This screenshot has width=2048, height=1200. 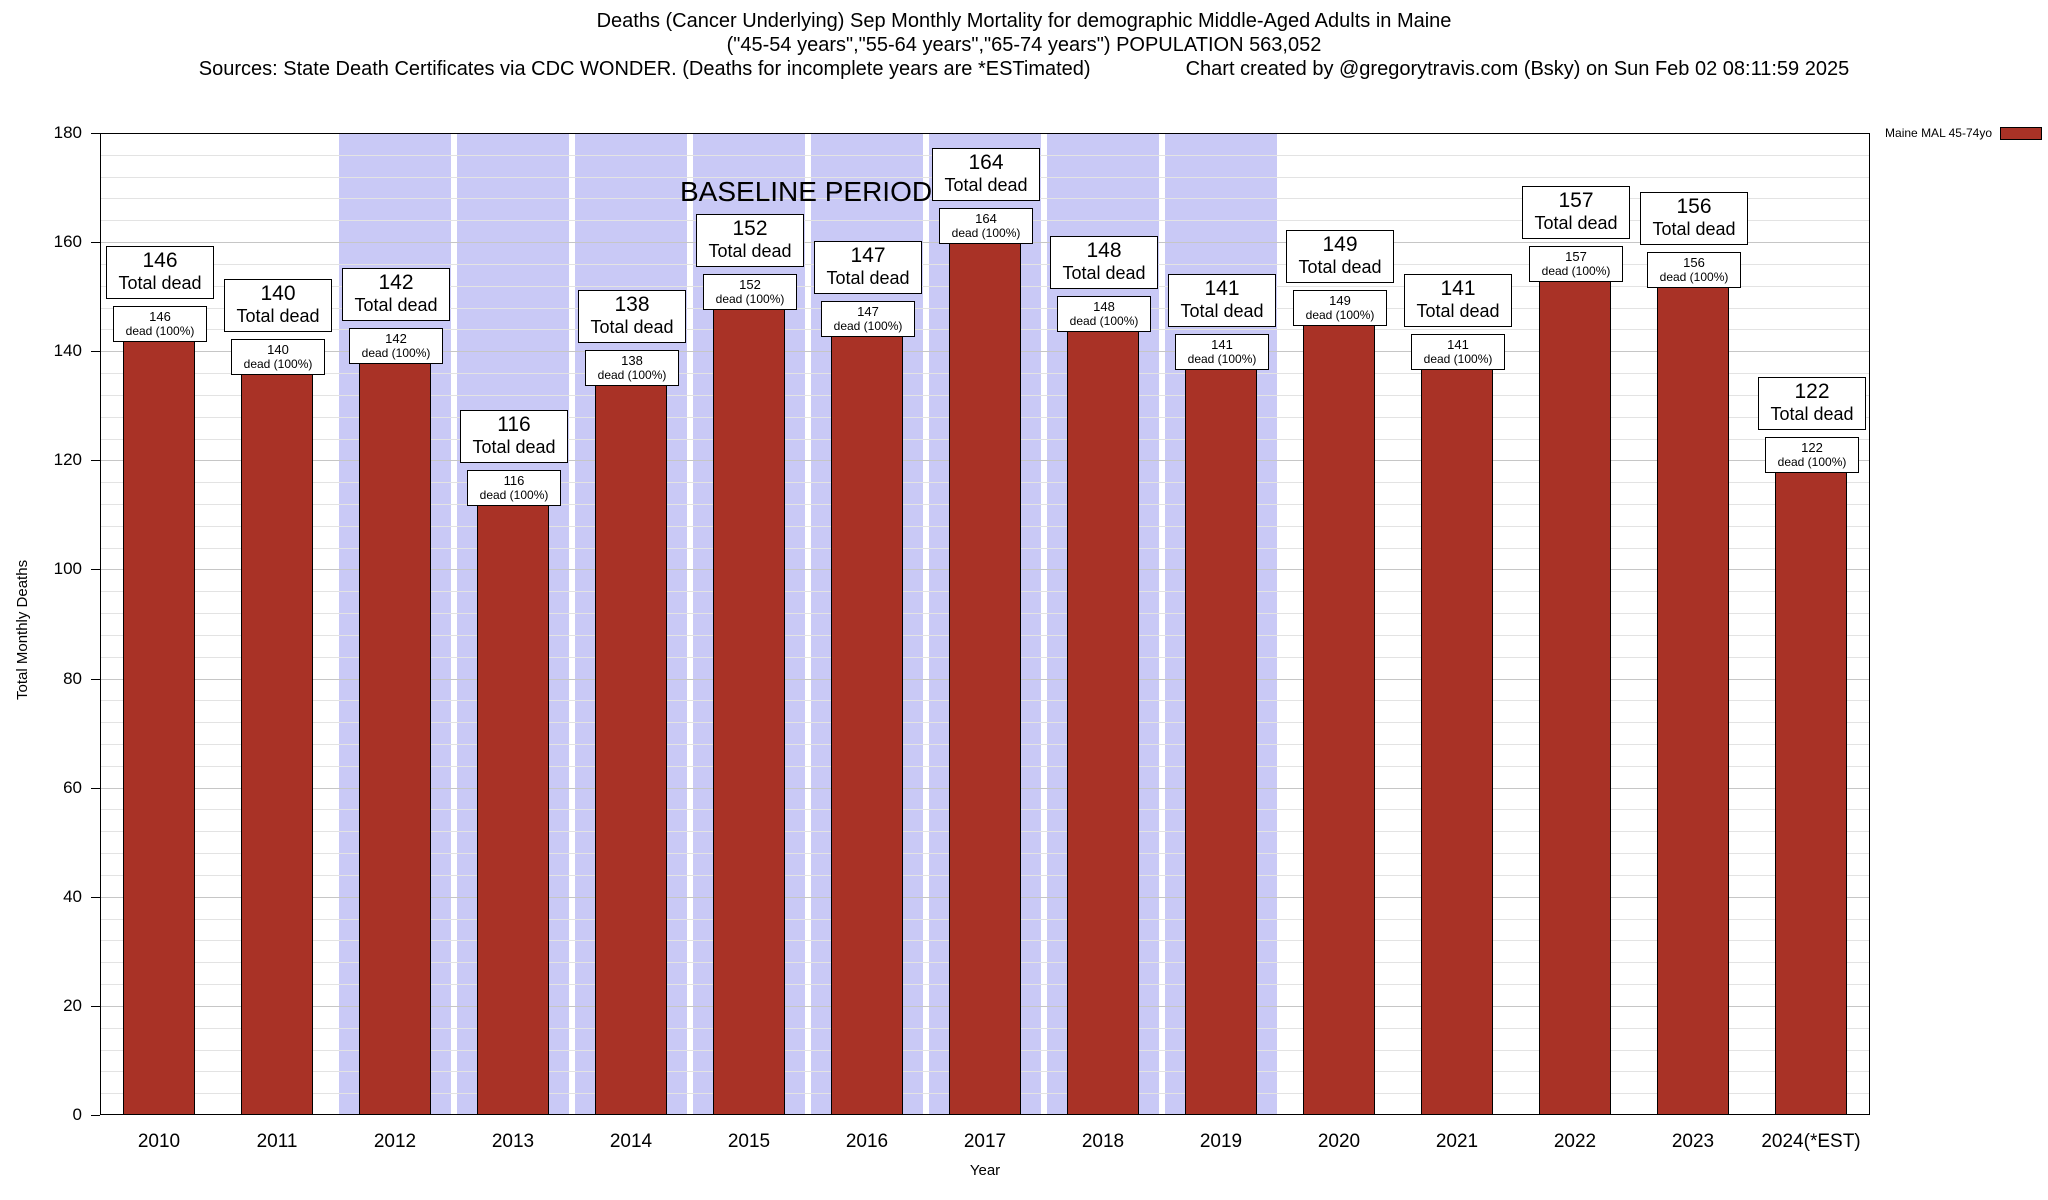 I want to click on bar-total-number: 138, so click(x=632, y=305).